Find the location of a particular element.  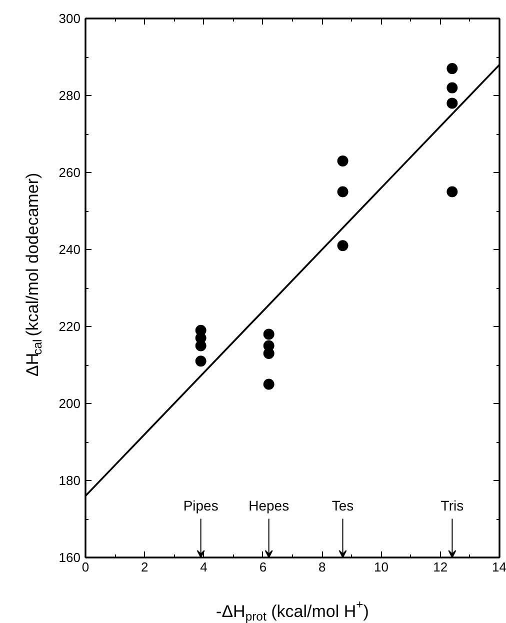

x-tick-label: 4 is located at coordinates (204, 567).